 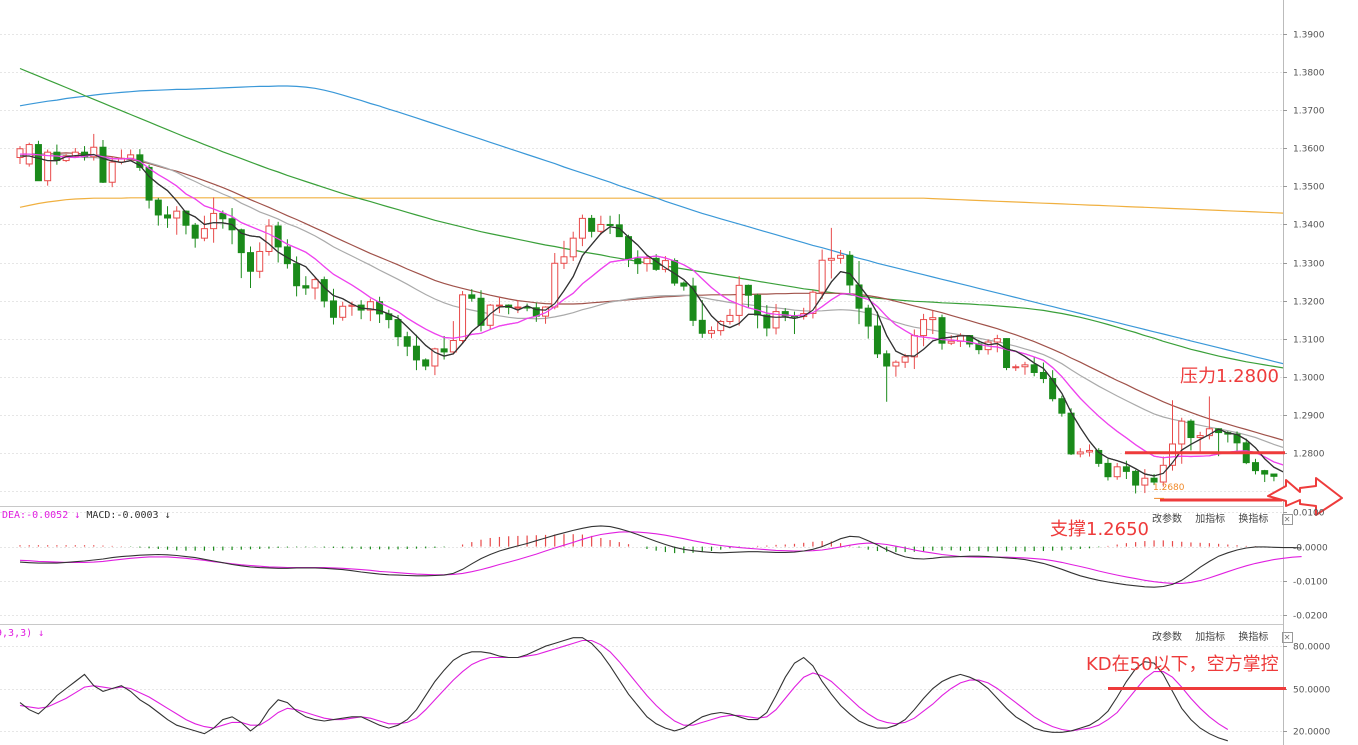 What do you see at coordinates (624, 685) in the screenshot?
I see `d-line` at bounding box center [624, 685].